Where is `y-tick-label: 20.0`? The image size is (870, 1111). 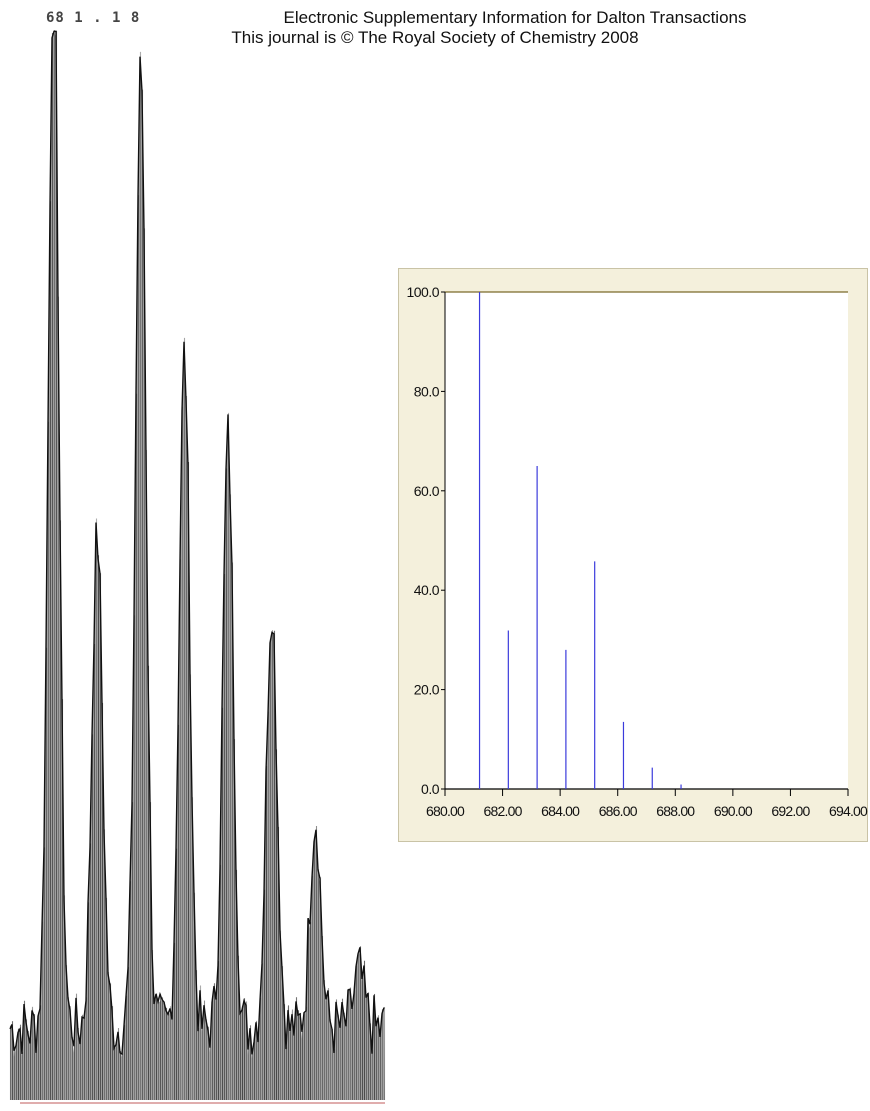
y-tick-label: 20.0 is located at coordinates (427, 690).